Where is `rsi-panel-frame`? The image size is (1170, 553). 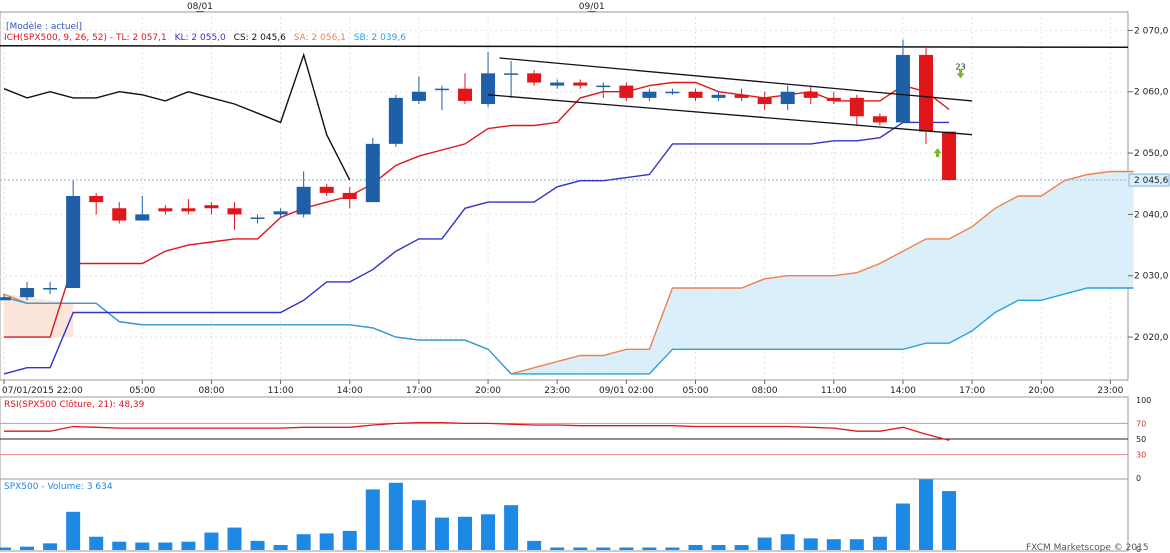 rsi-panel-frame is located at coordinates (564, 438).